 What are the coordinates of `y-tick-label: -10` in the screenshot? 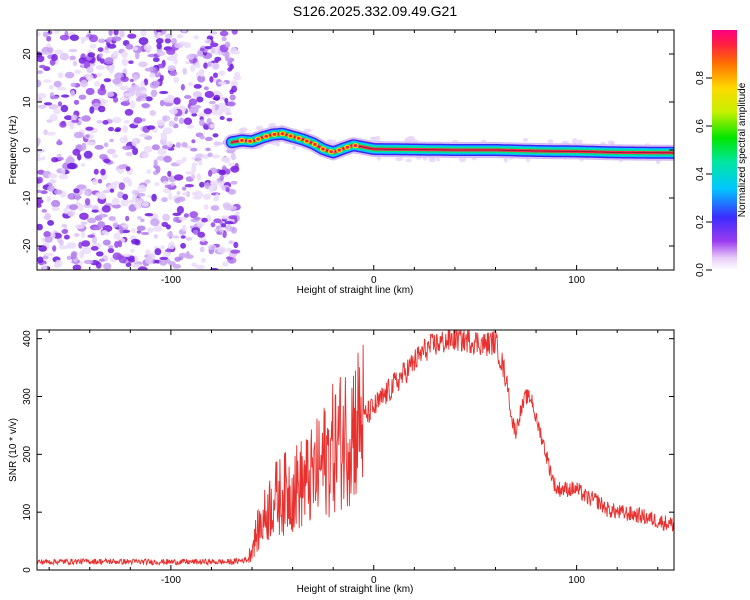 It's located at (27, 197).